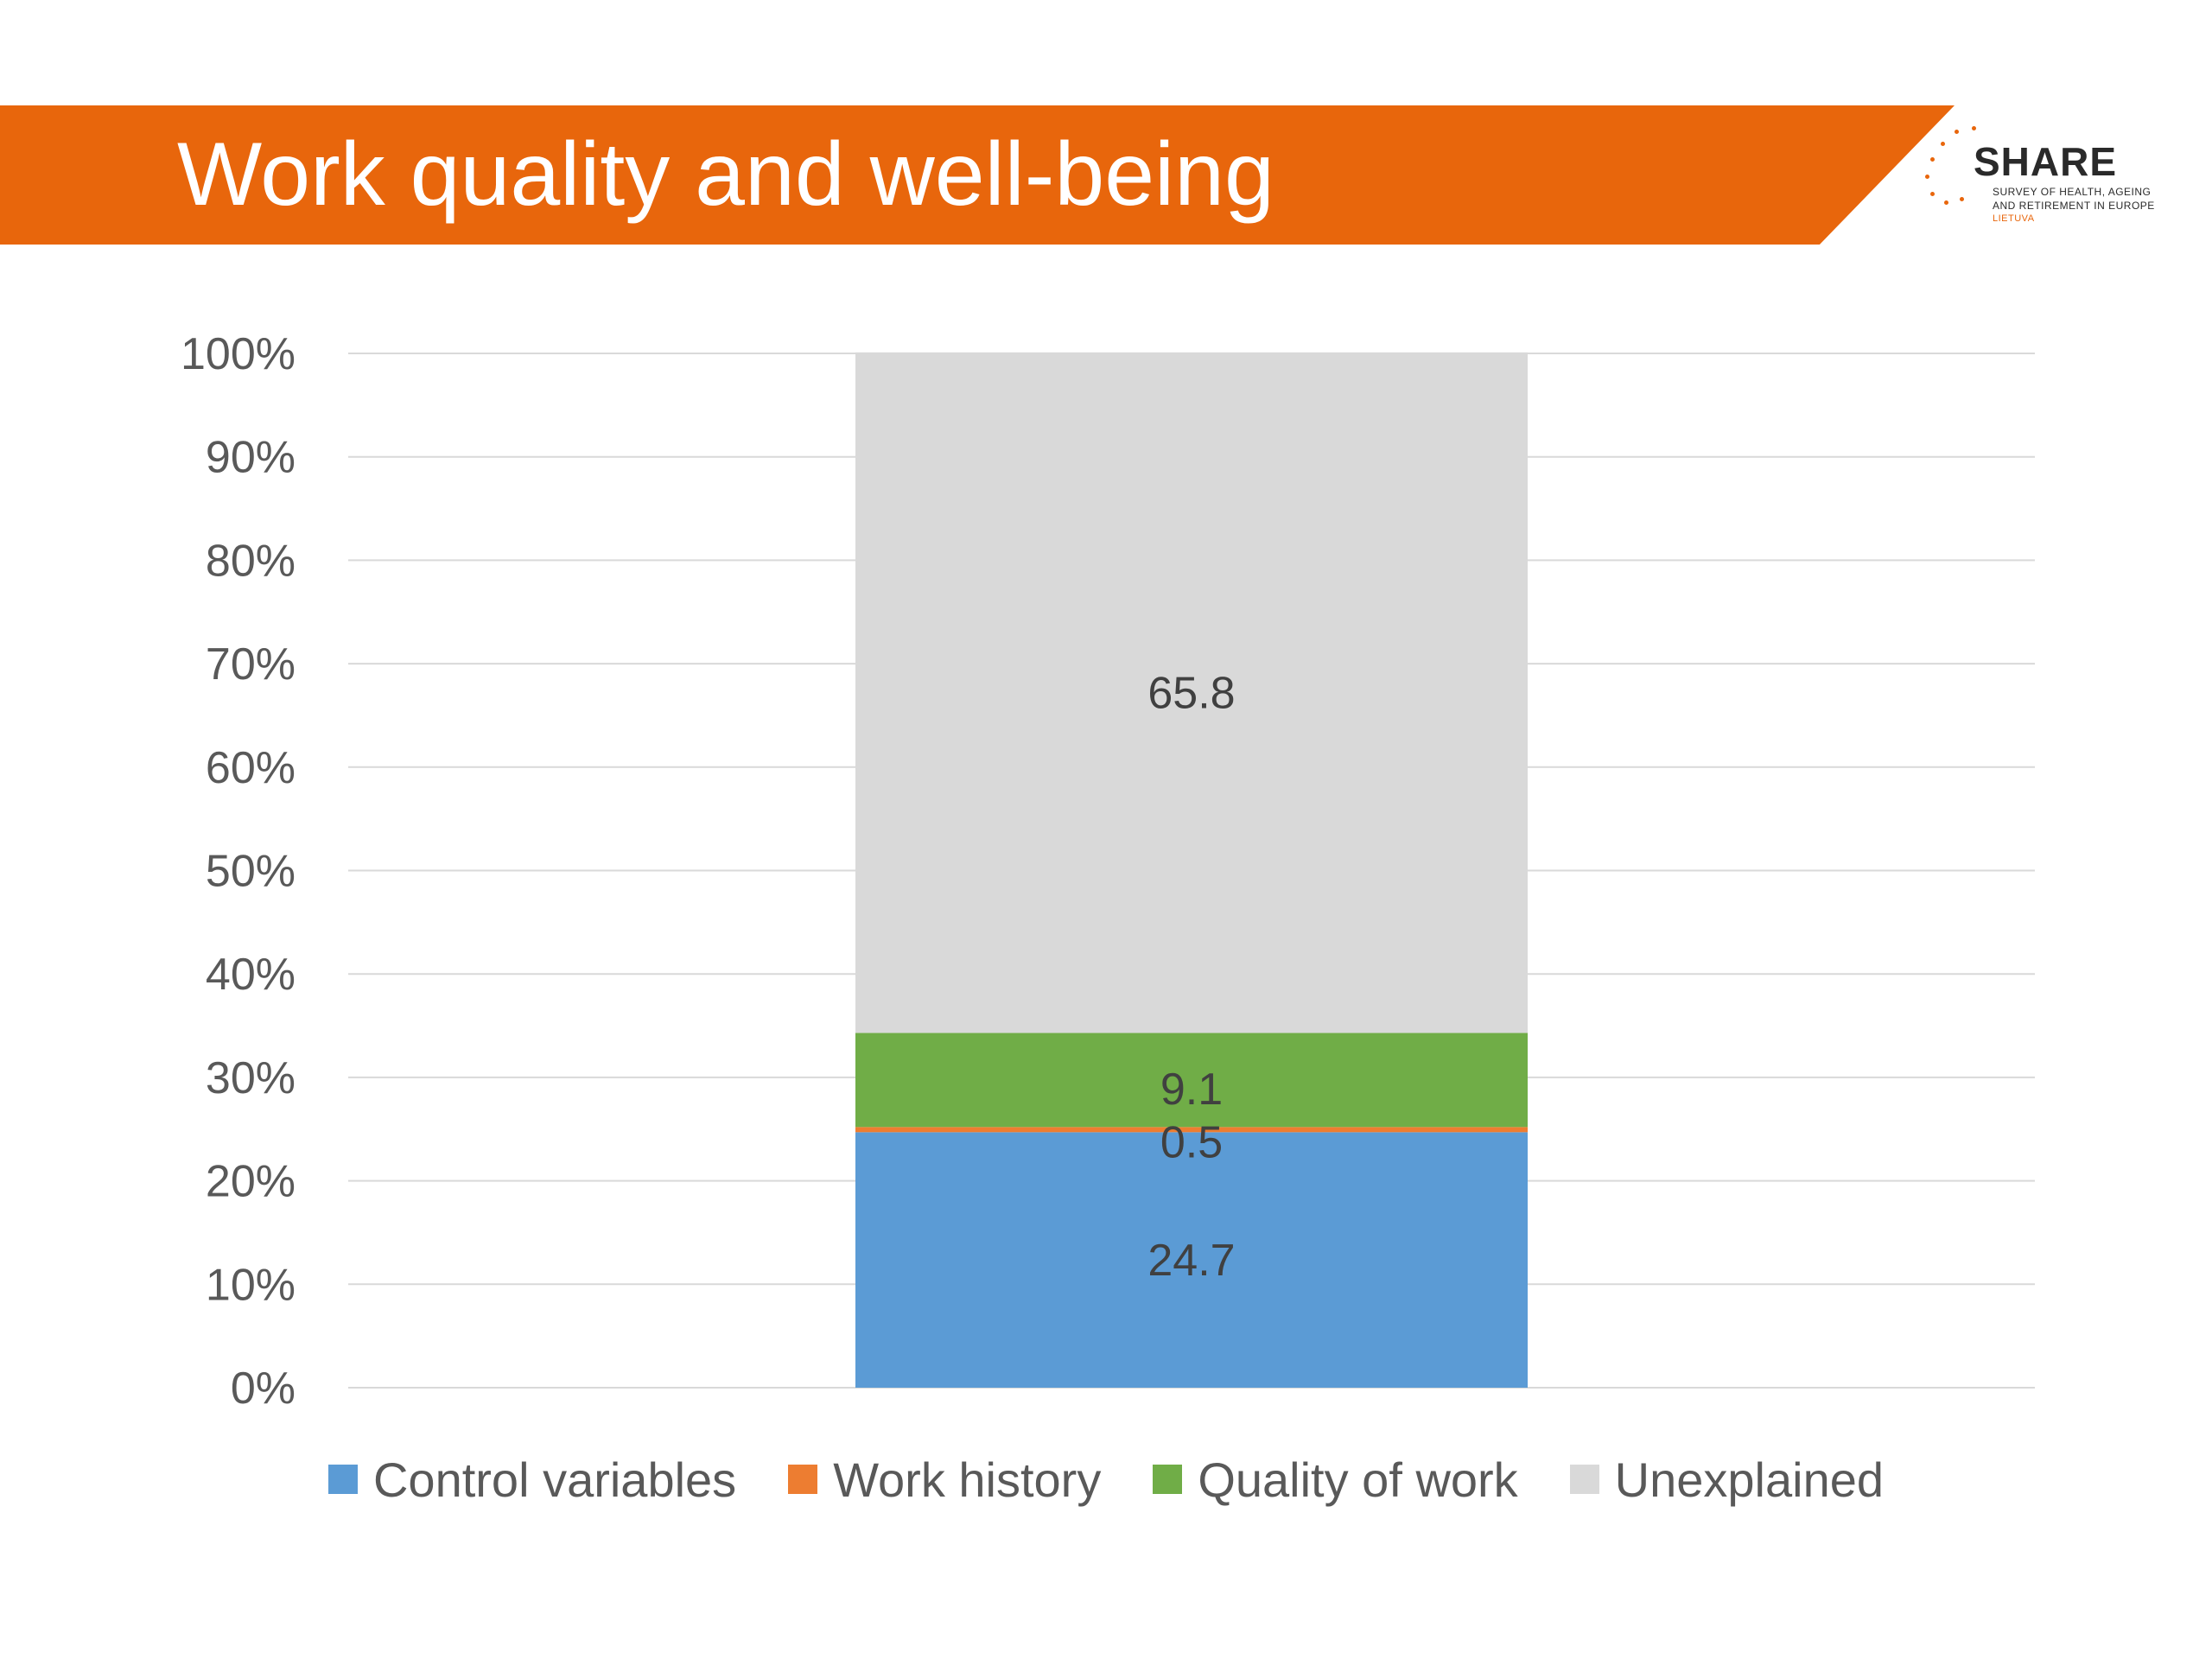  What do you see at coordinates (1191, 978) in the screenshot?
I see `data-labels: 24.7 0.59.1 65.8` at bounding box center [1191, 978].